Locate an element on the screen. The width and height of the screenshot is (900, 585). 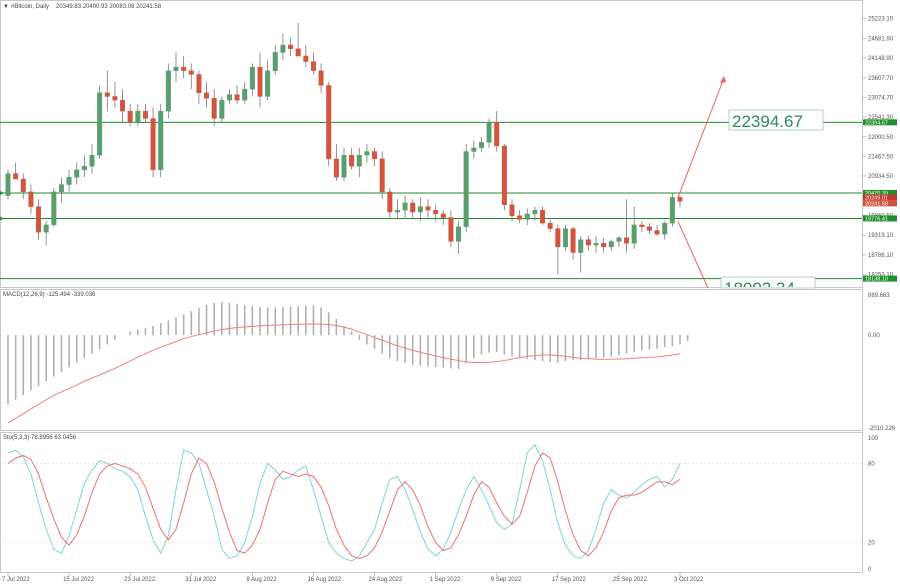
x-tick-label: 24 Aug 2022 is located at coordinates (386, 580).